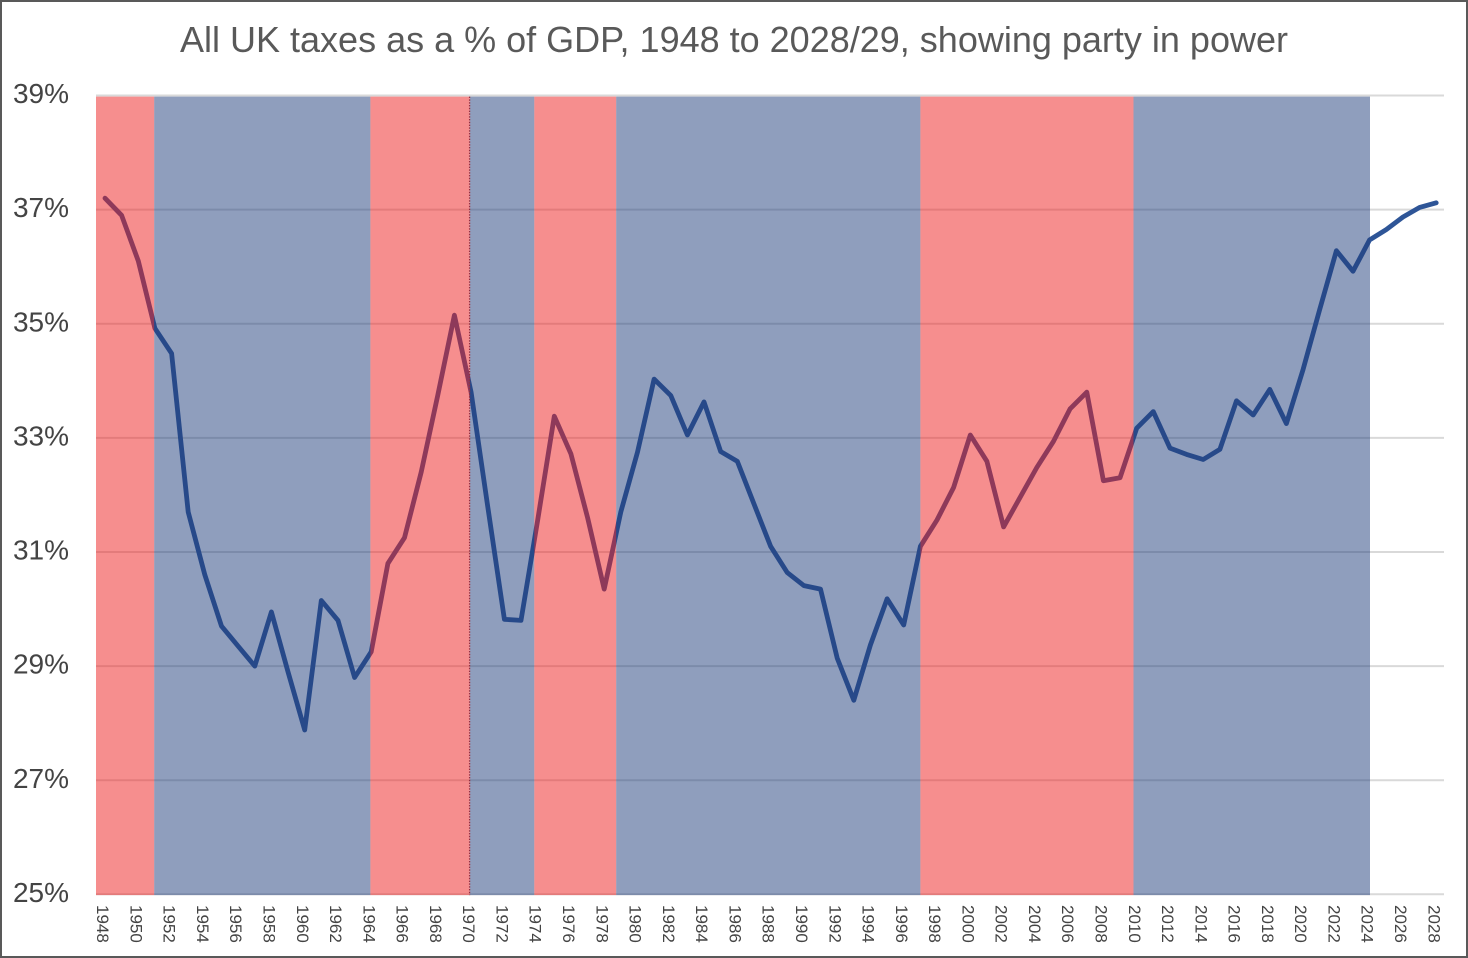 The image size is (1468, 958). Describe the element at coordinates (335, 924) in the screenshot. I see `svg-text: 1962` at that location.